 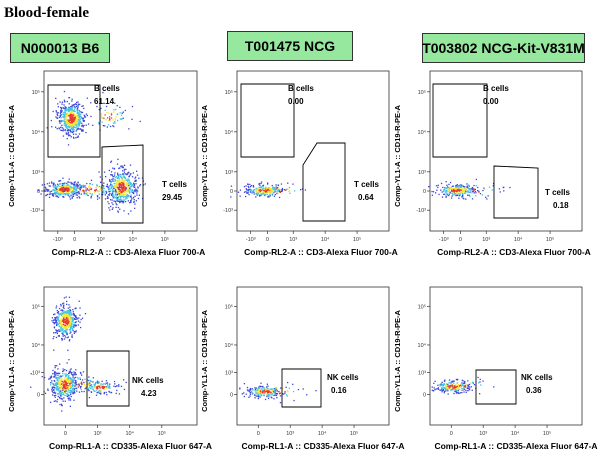 What do you see at coordinates (366, 197) in the screenshot?
I see `gate-value: 0.64` at bounding box center [366, 197].